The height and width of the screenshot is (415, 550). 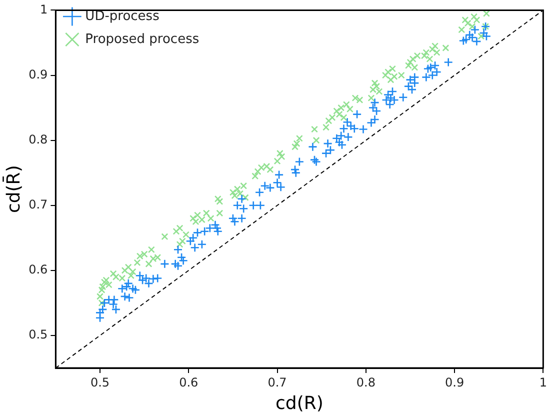 What do you see at coordinates (543, 382) in the screenshot?
I see `x-tick-label: 1` at bounding box center [543, 382].